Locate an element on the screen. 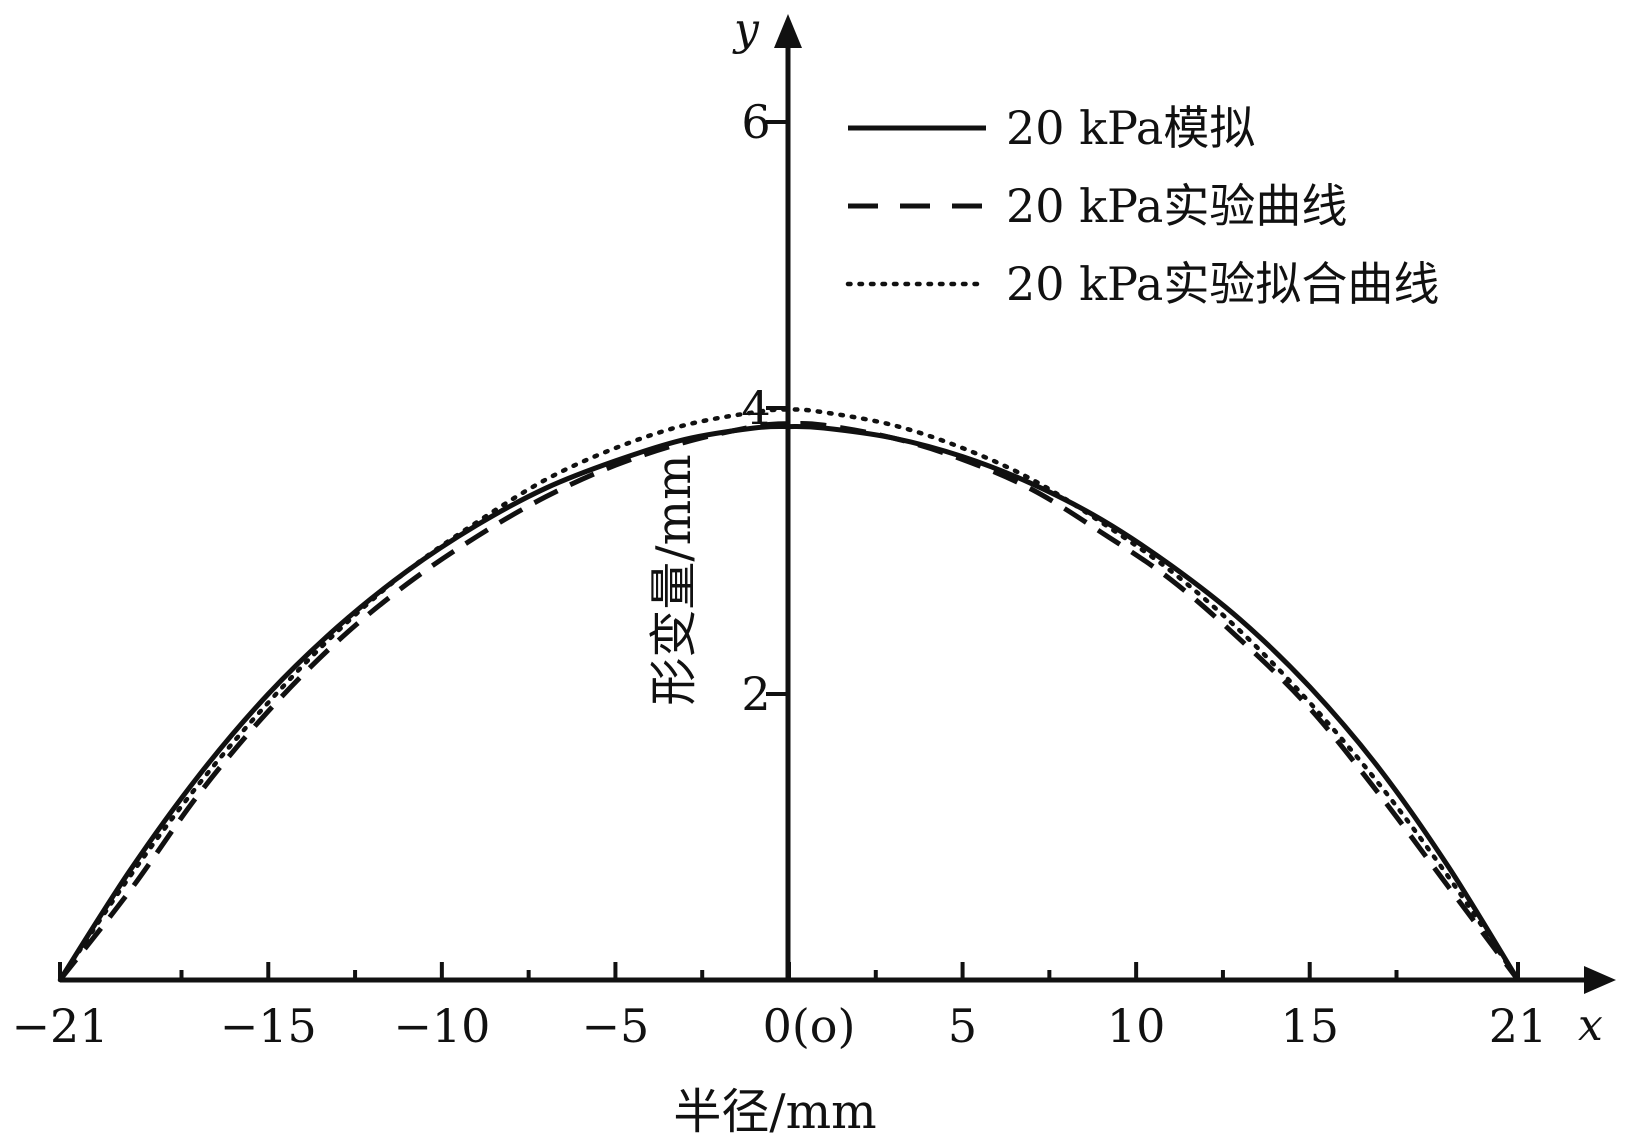  x-tick-label: −10 is located at coordinates (441, 1026).